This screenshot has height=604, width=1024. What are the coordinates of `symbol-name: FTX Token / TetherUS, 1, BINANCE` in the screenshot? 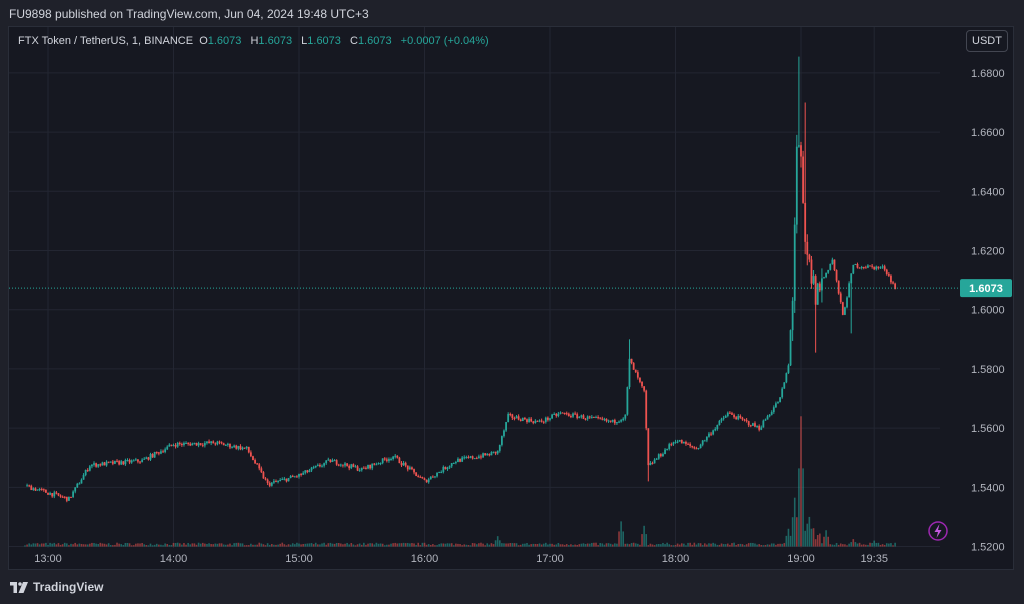 It's located at (106, 41).